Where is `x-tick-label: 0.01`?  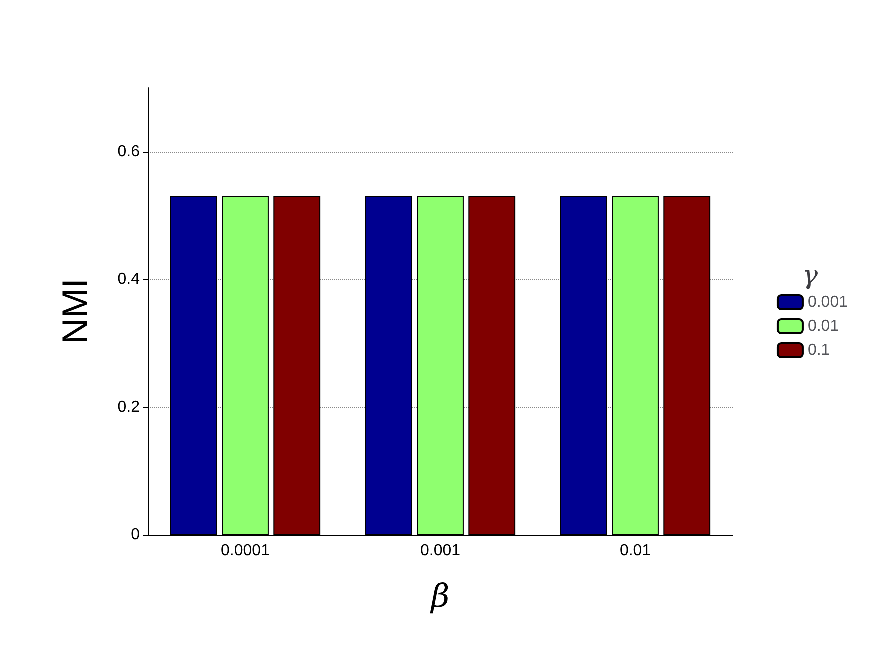
x-tick-label: 0.01 is located at coordinates (636, 551).